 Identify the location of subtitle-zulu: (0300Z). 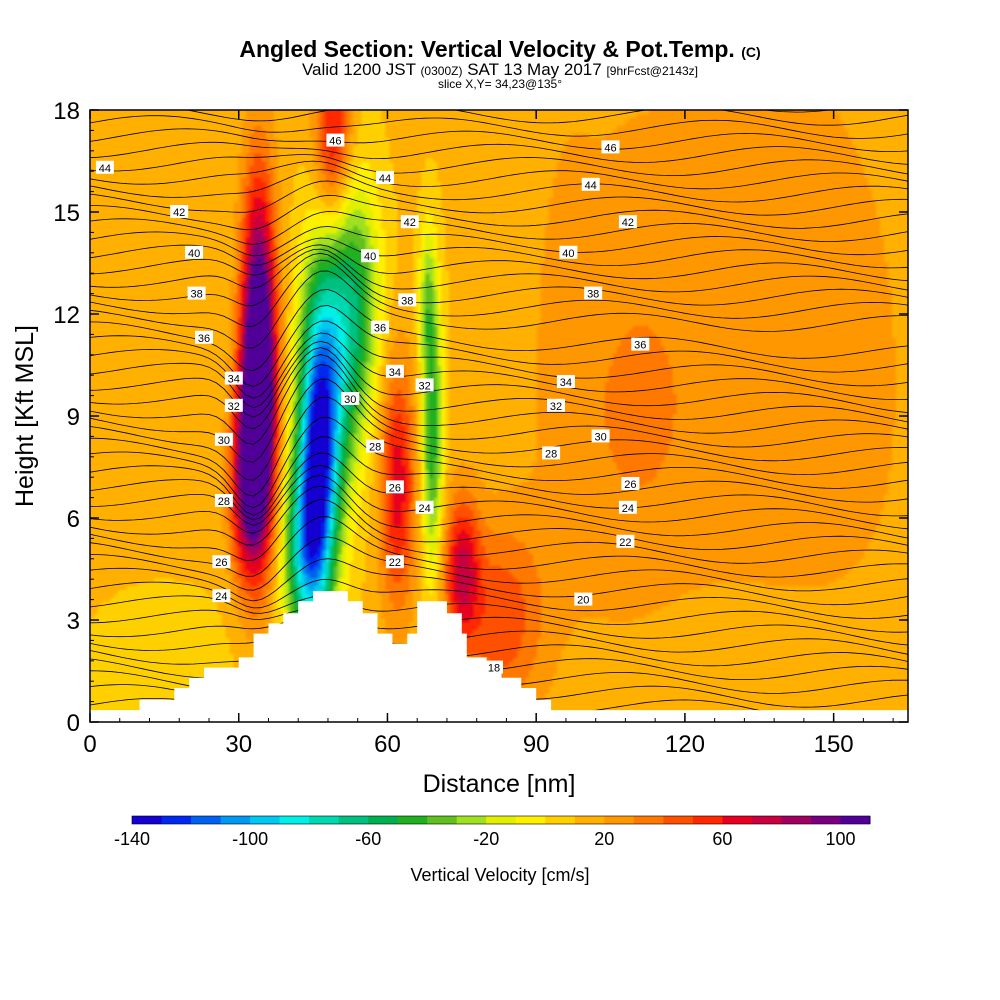
(441, 71).